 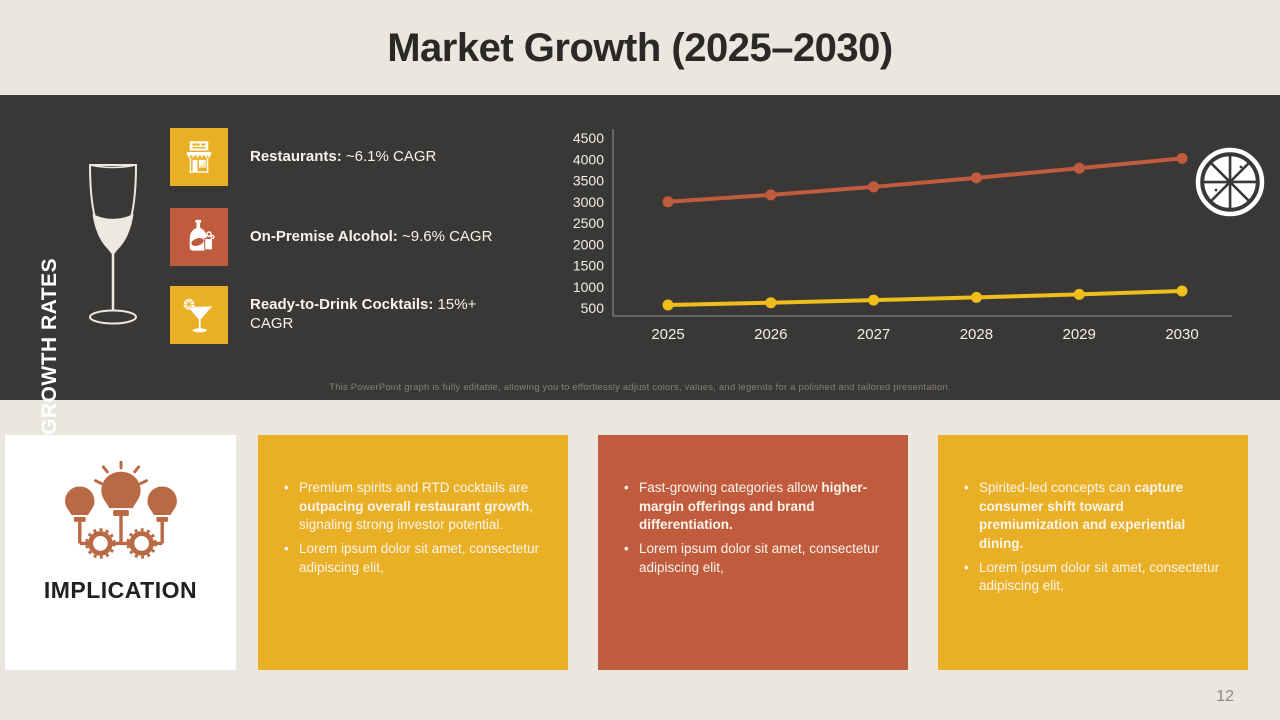 I want to click on svg-text: 2027, so click(x=873, y=334).